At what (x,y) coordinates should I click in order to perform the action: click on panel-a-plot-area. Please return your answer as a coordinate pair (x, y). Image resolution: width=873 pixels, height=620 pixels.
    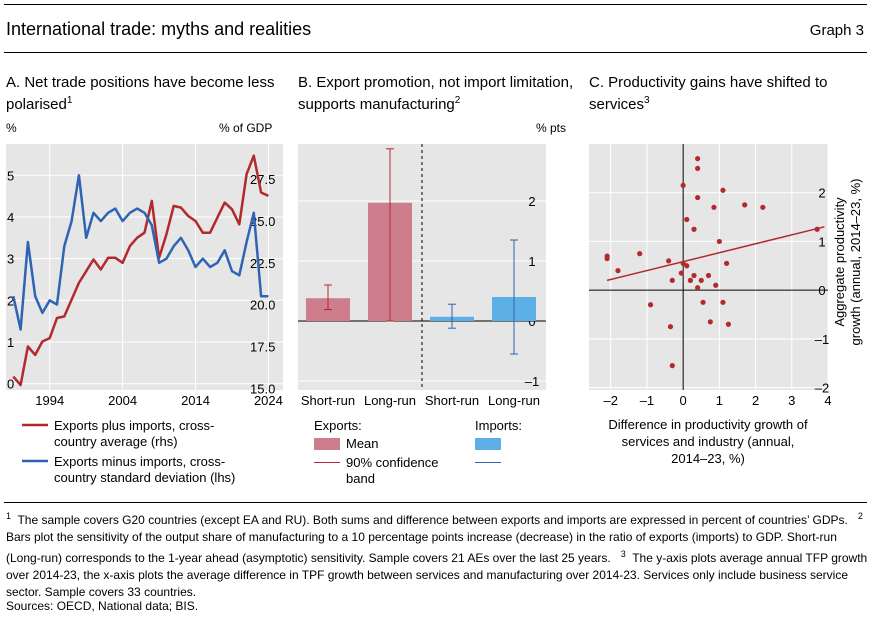
    Looking at the image, I should click on (144, 267).